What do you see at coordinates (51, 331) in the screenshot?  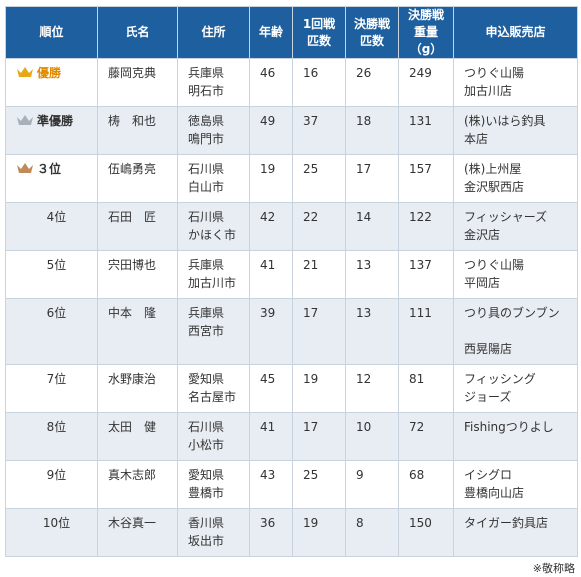 I see `rank-cell: 6位` at bounding box center [51, 331].